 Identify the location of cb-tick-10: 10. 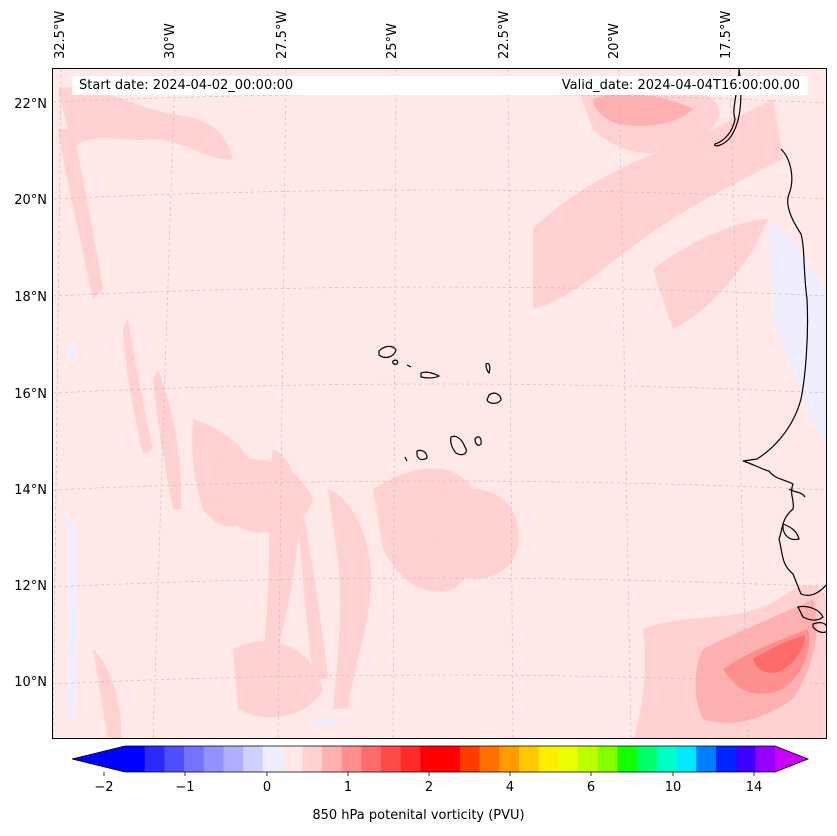
(673, 787).